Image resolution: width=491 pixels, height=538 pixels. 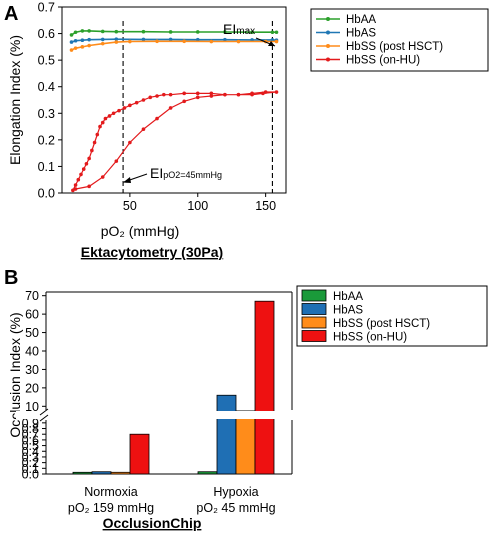 What do you see at coordinates (197, 206) in the screenshot?
I see `panel-a-x-tick-label: 100` at bounding box center [197, 206].